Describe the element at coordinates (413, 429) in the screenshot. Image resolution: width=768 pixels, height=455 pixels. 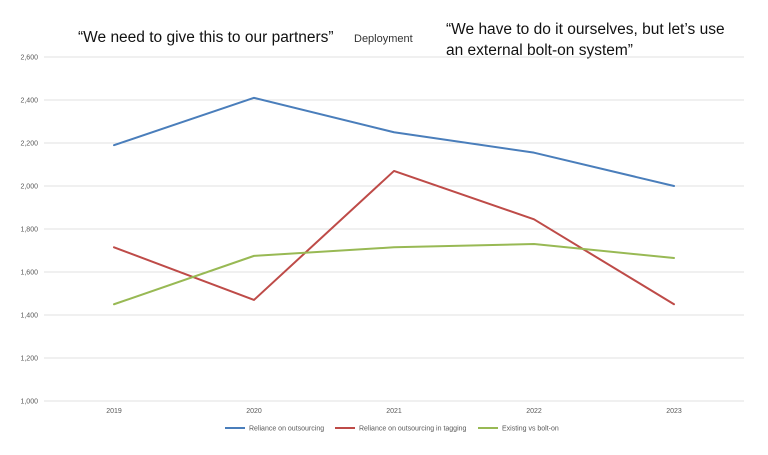
I see `legend-label: Reliance on outsourcing in tagging` at that location.